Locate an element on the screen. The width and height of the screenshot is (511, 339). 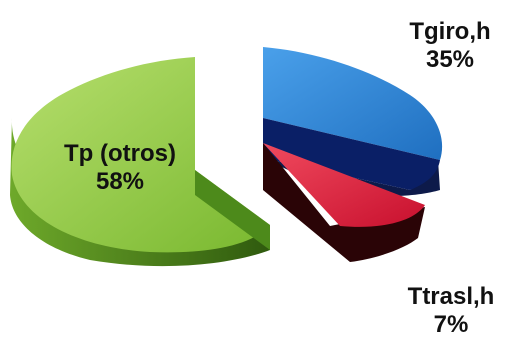
slice-top-tgiro is located at coordinates (353, 103).